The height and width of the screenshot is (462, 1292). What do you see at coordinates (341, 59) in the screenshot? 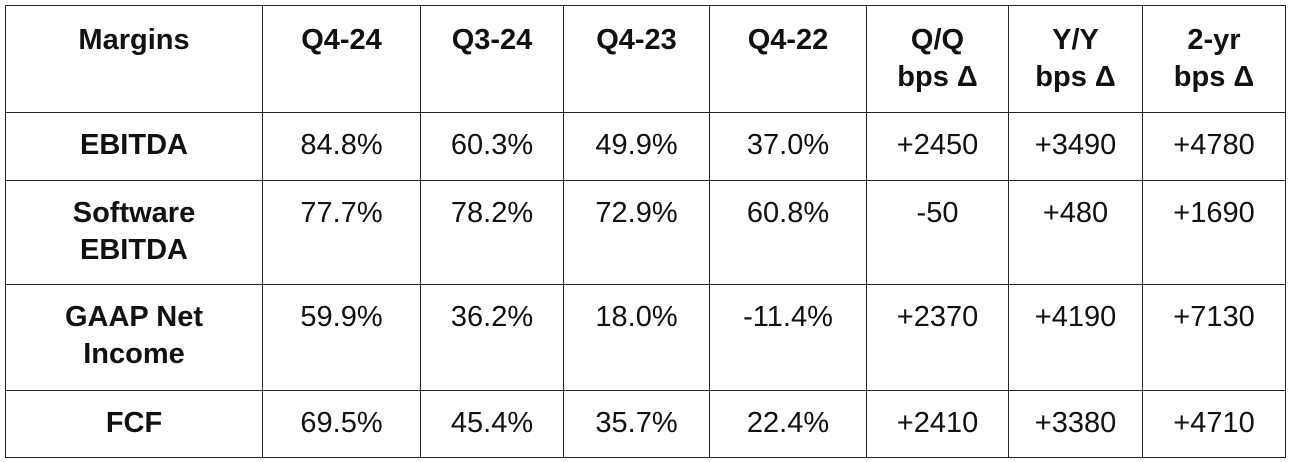
I see `header-cell: Q4-24` at bounding box center [341, 59].